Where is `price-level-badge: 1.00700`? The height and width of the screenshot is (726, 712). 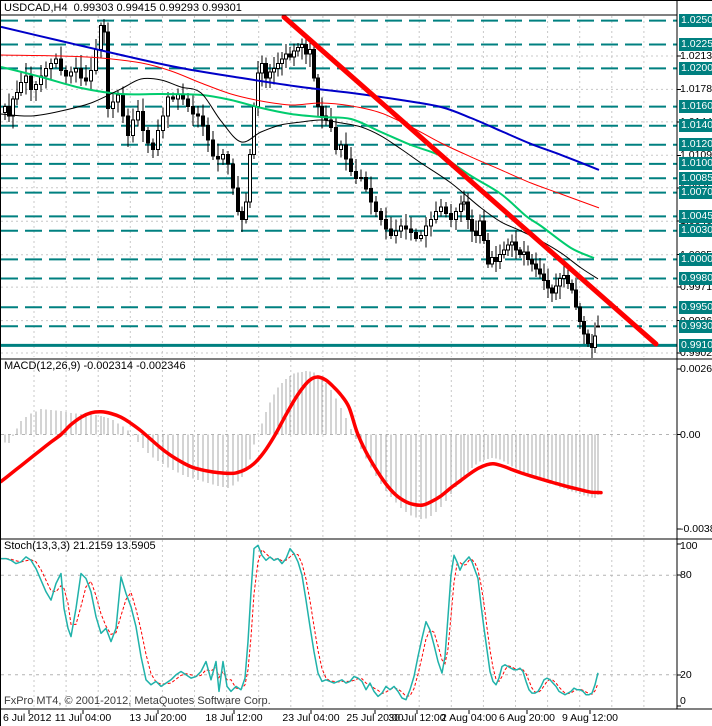 price-level-badge: 1.00700 is located at coordinates (695, 193).